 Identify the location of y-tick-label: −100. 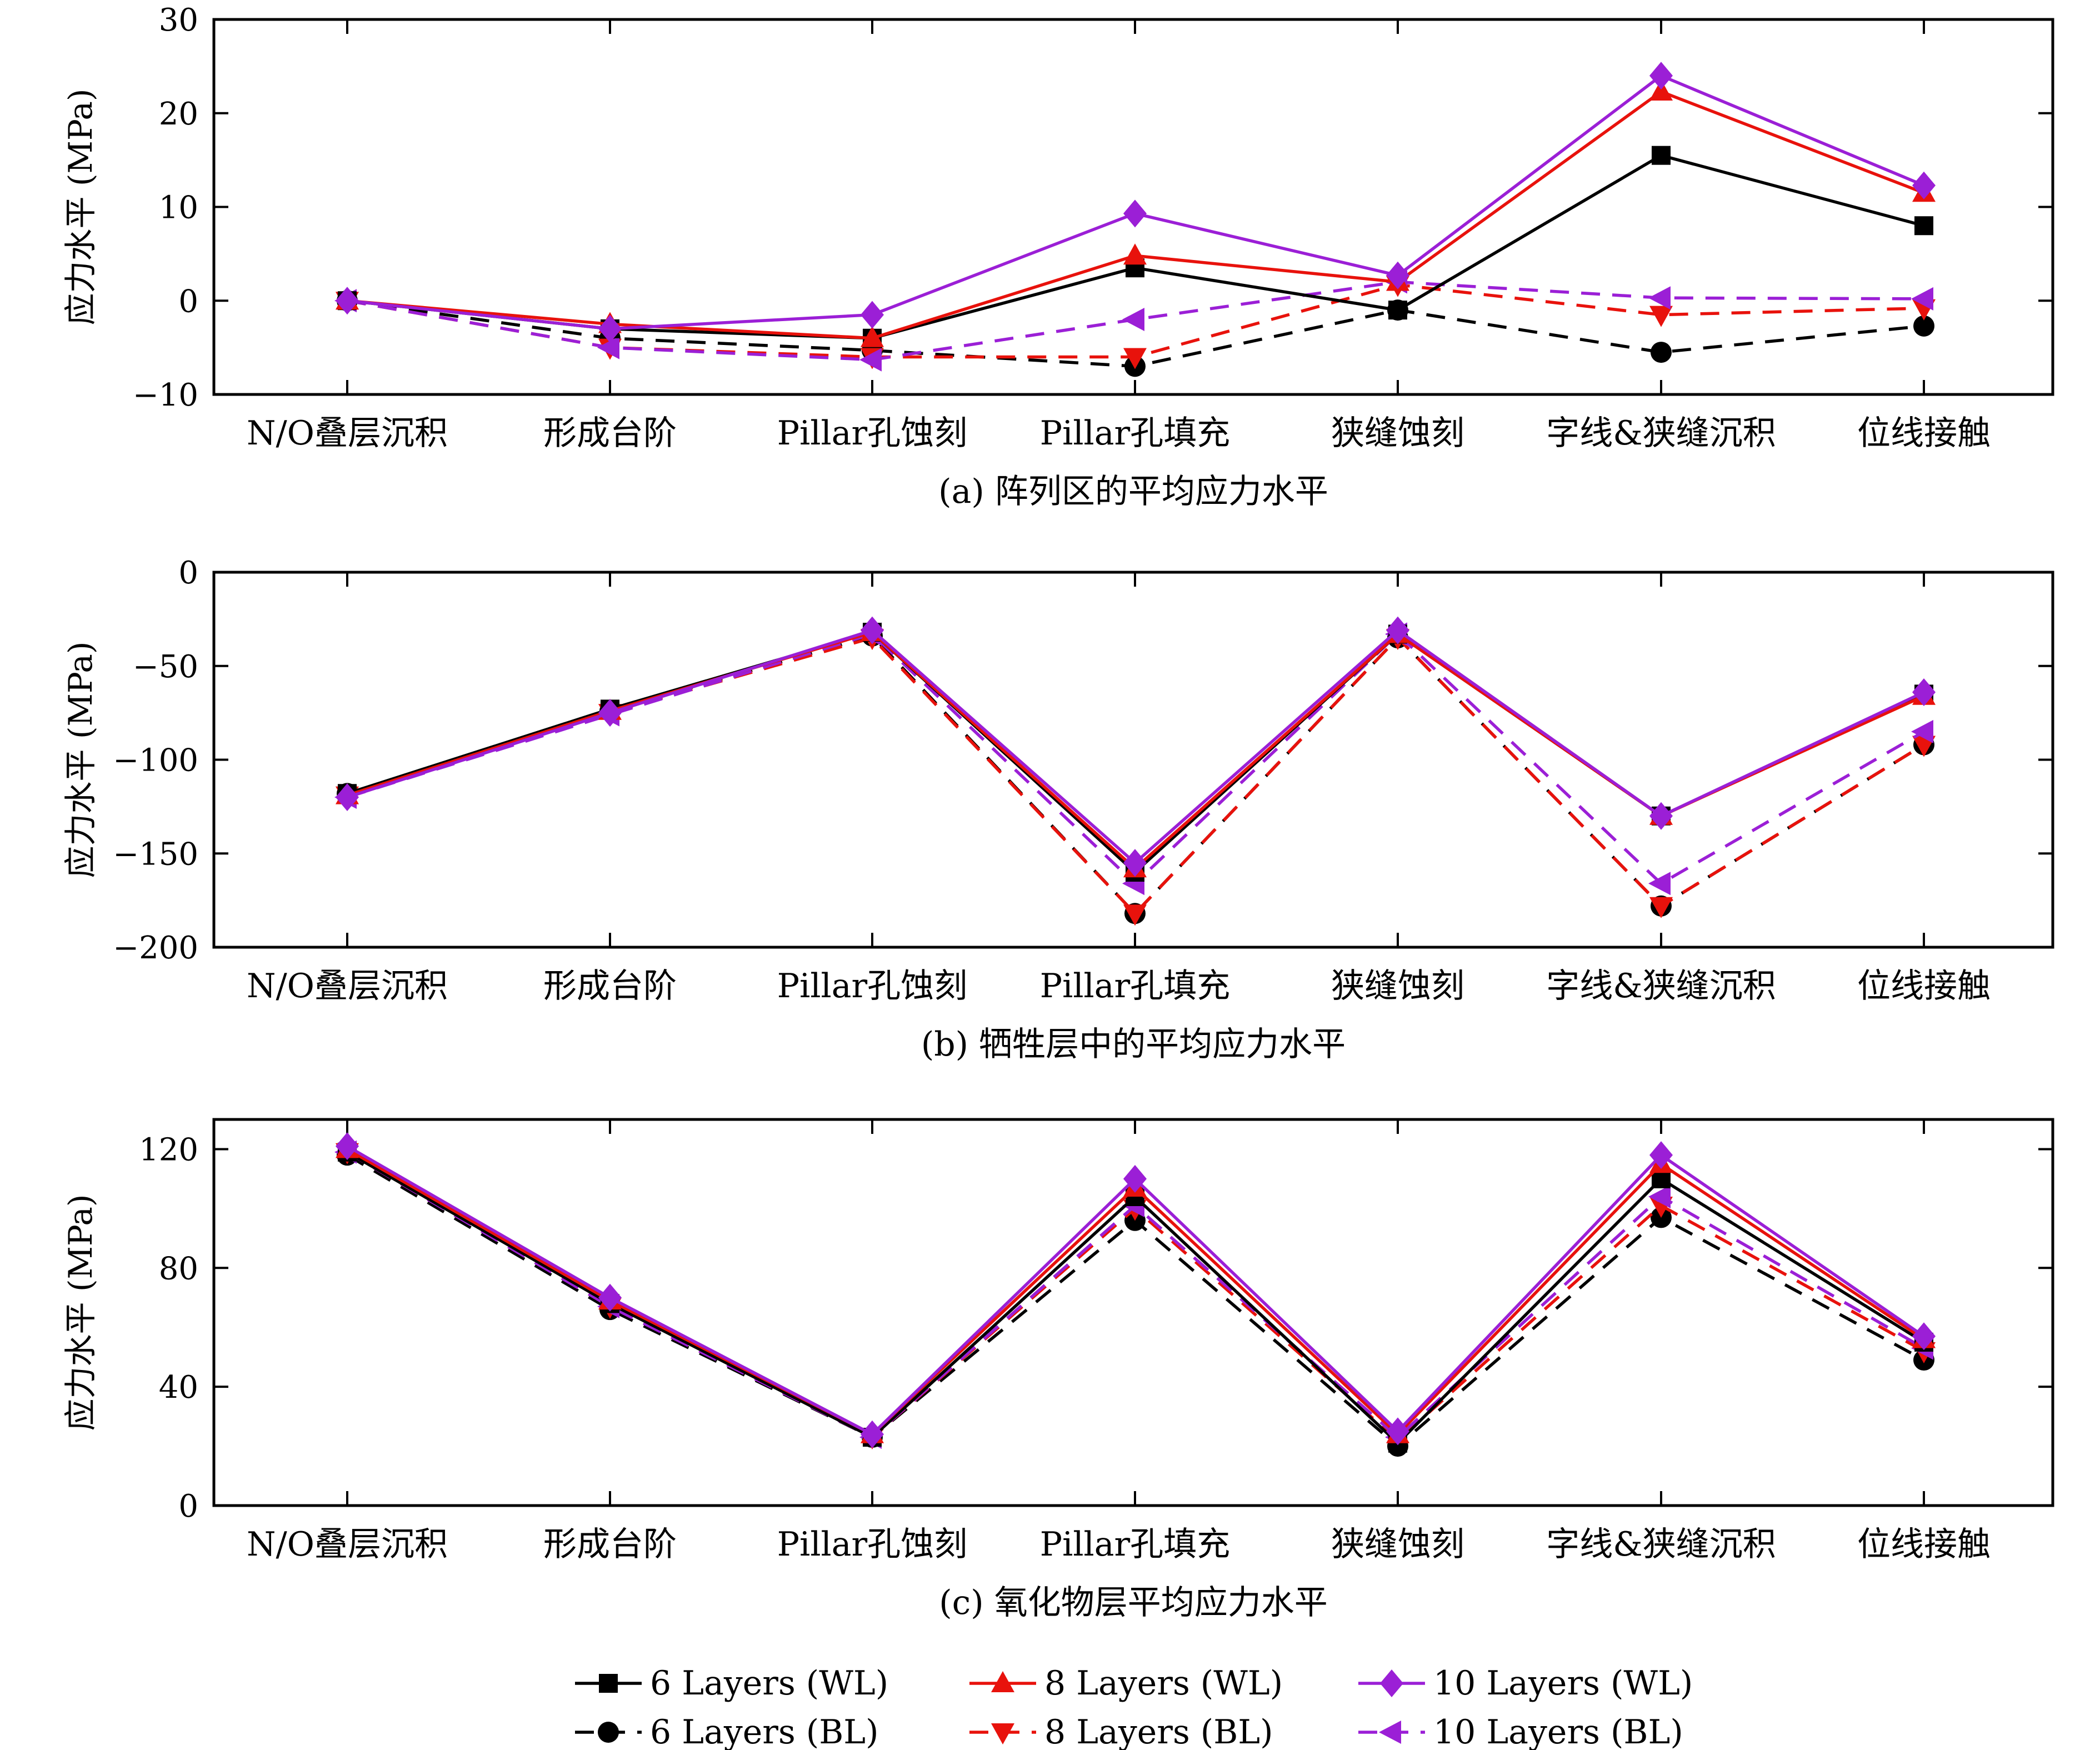
(156, 761).